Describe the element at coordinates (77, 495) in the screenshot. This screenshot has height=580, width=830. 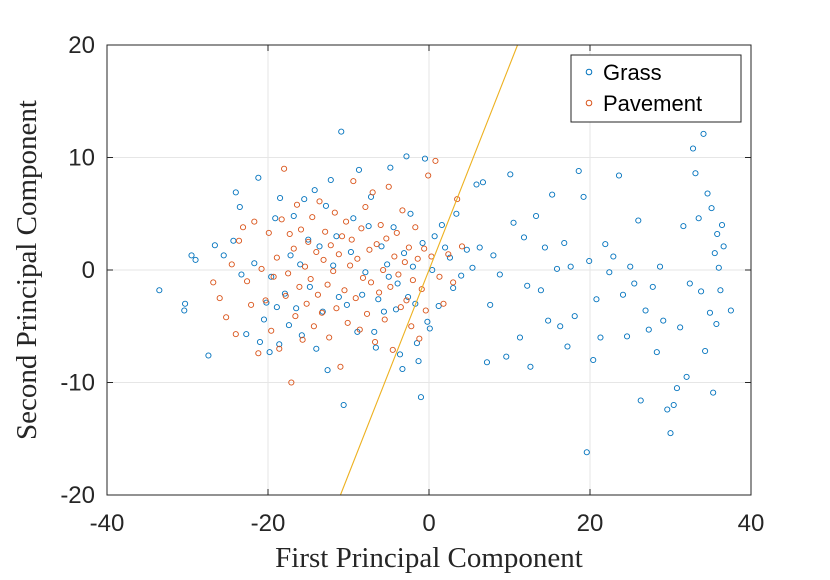
I see `y-tick-label: -20` at that location.